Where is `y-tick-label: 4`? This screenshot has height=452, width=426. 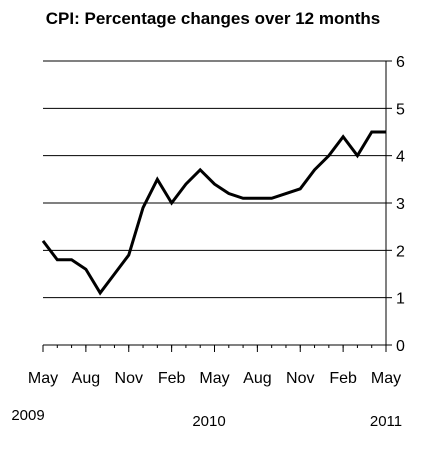 y-tick-label: 4 is located at coordinates (400, 157).